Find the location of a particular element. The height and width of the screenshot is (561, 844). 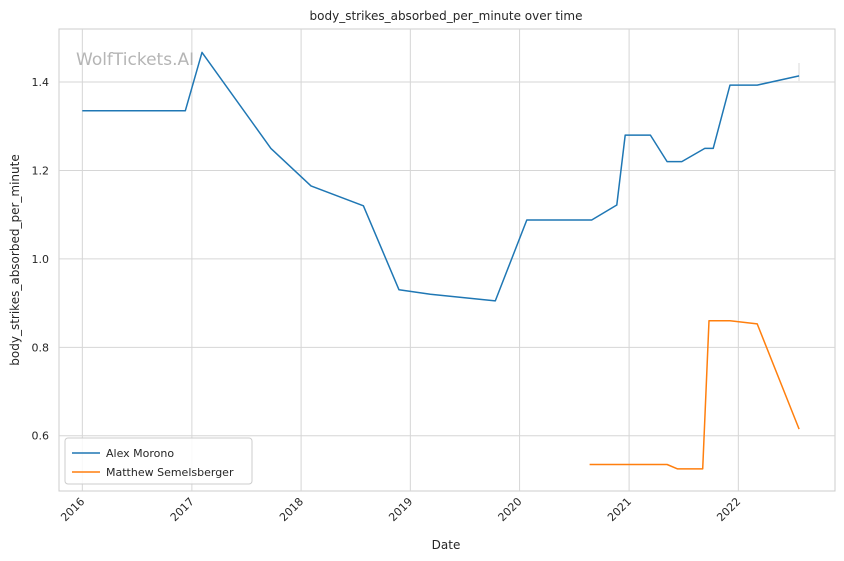

x-tick-label: 2018 is located at coordinates (291, 509).